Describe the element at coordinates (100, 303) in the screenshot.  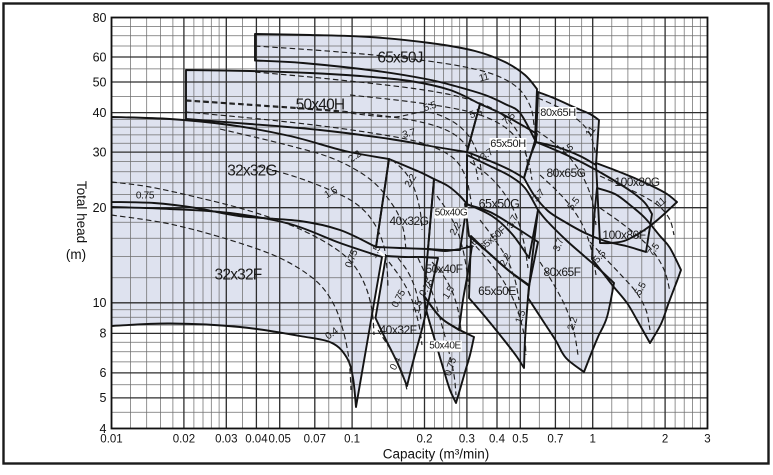
I see `svg-text: 10` at that location.